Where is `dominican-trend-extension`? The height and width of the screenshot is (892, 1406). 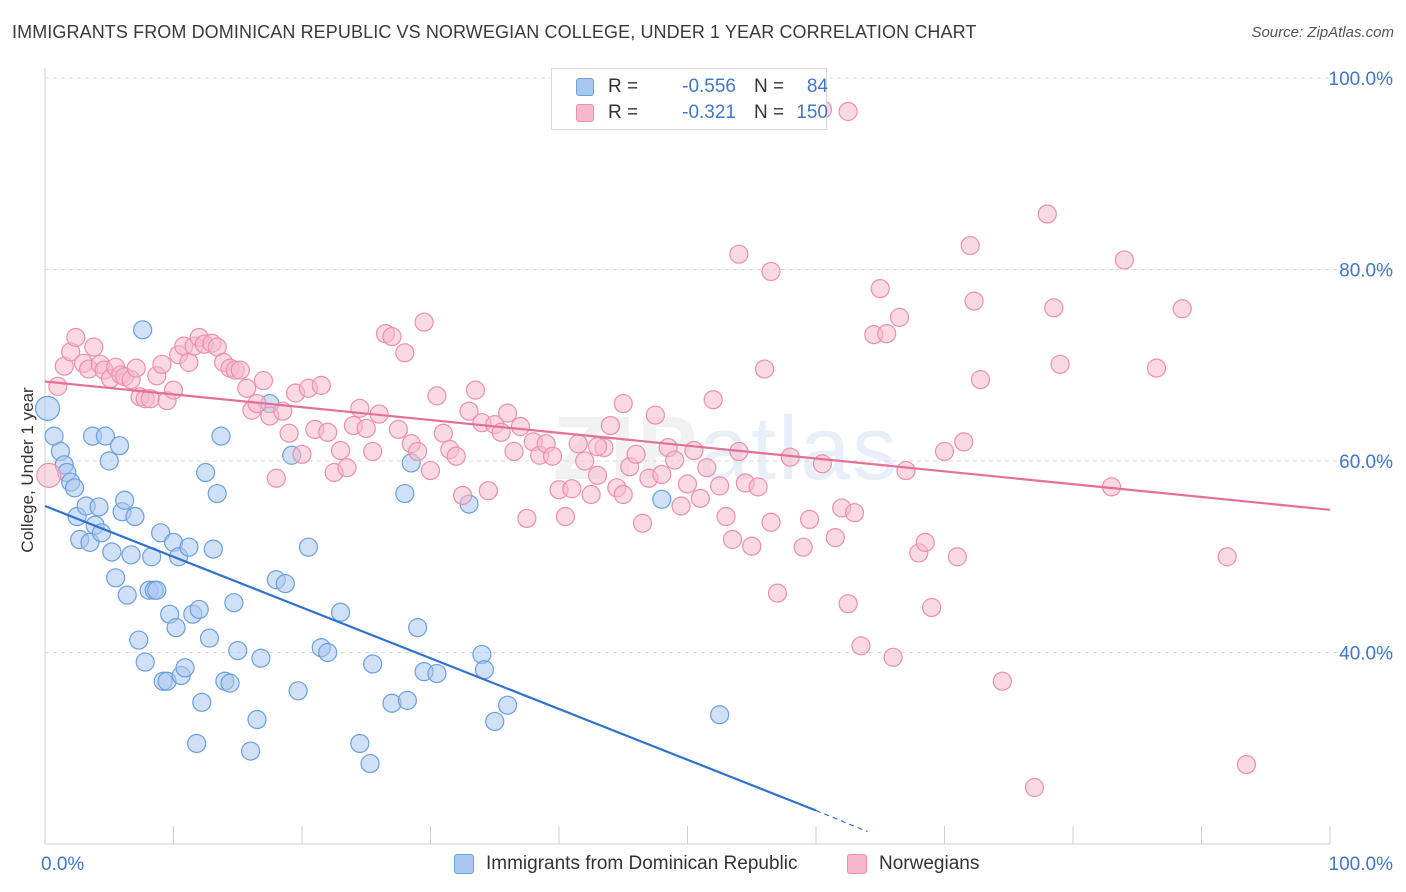
dominican-trend-extension is located at coordinates (841, 821).